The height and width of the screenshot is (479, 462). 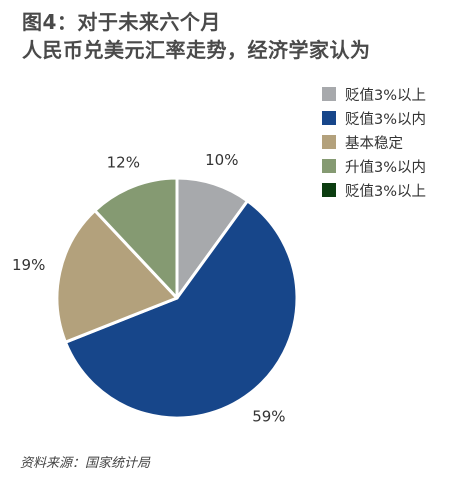 What do you see at coordinates (221, 160) in the screenshot?
I see `data-label: 10%` at bounding box center [221, 160].